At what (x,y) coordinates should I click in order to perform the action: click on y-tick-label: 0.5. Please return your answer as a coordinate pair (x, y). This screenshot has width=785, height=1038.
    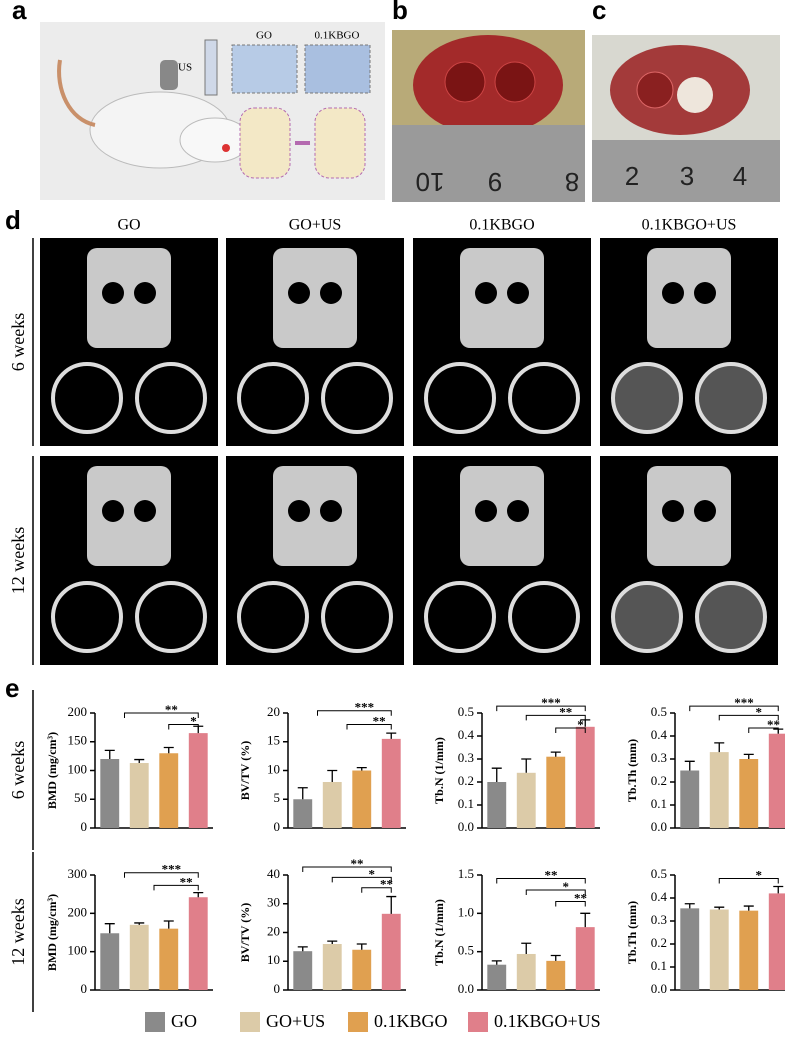
    Looking at the image, I should click on (659, 711).